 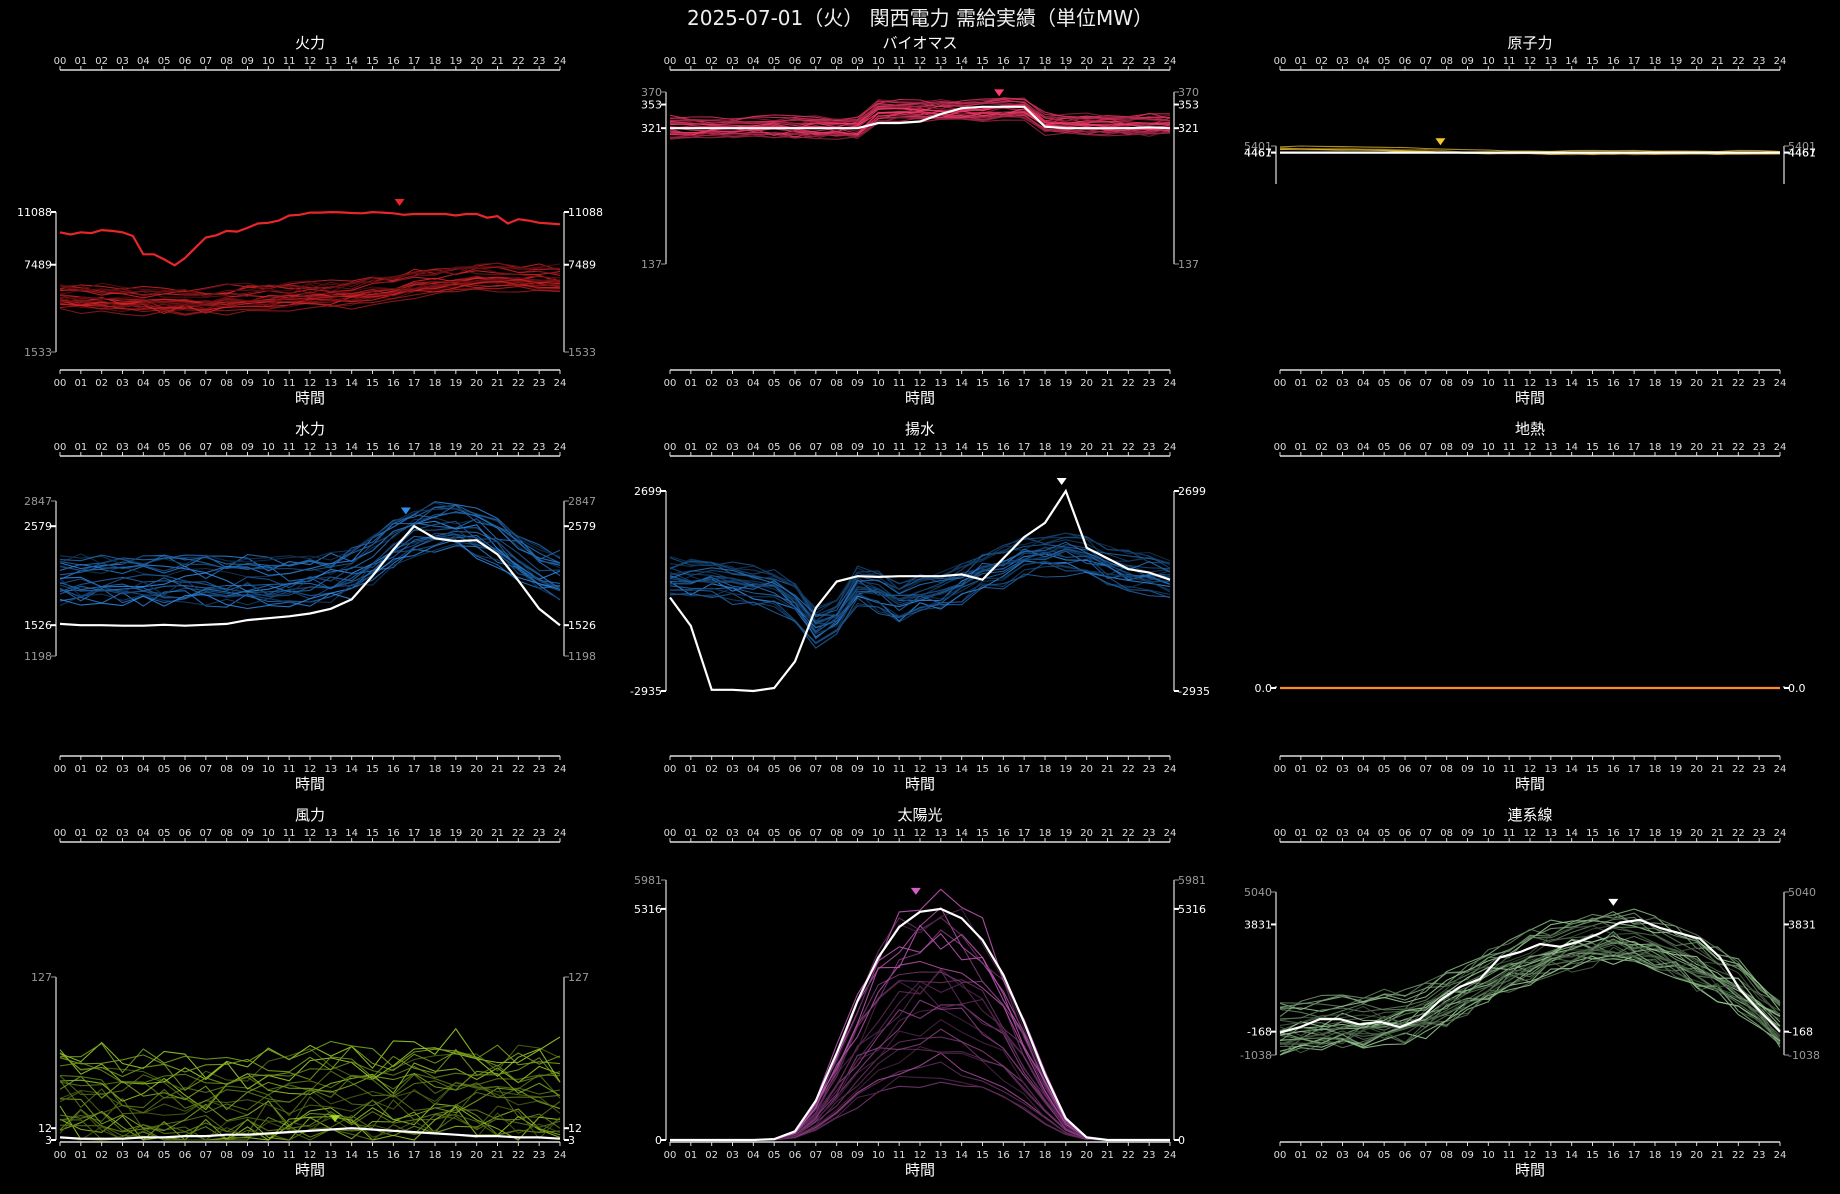 What do you see at coordinates (226, 383) in the screenshot?
I see `bottom-hour-label: 08` at bounding box center [226, 383].